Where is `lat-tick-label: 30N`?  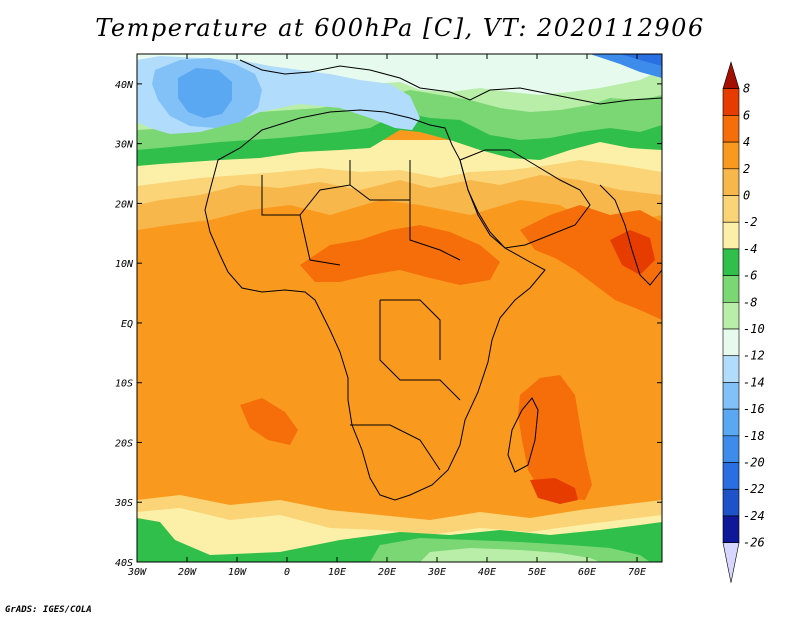 lat-tick-label: 30N is located at coordinates (124, 145).